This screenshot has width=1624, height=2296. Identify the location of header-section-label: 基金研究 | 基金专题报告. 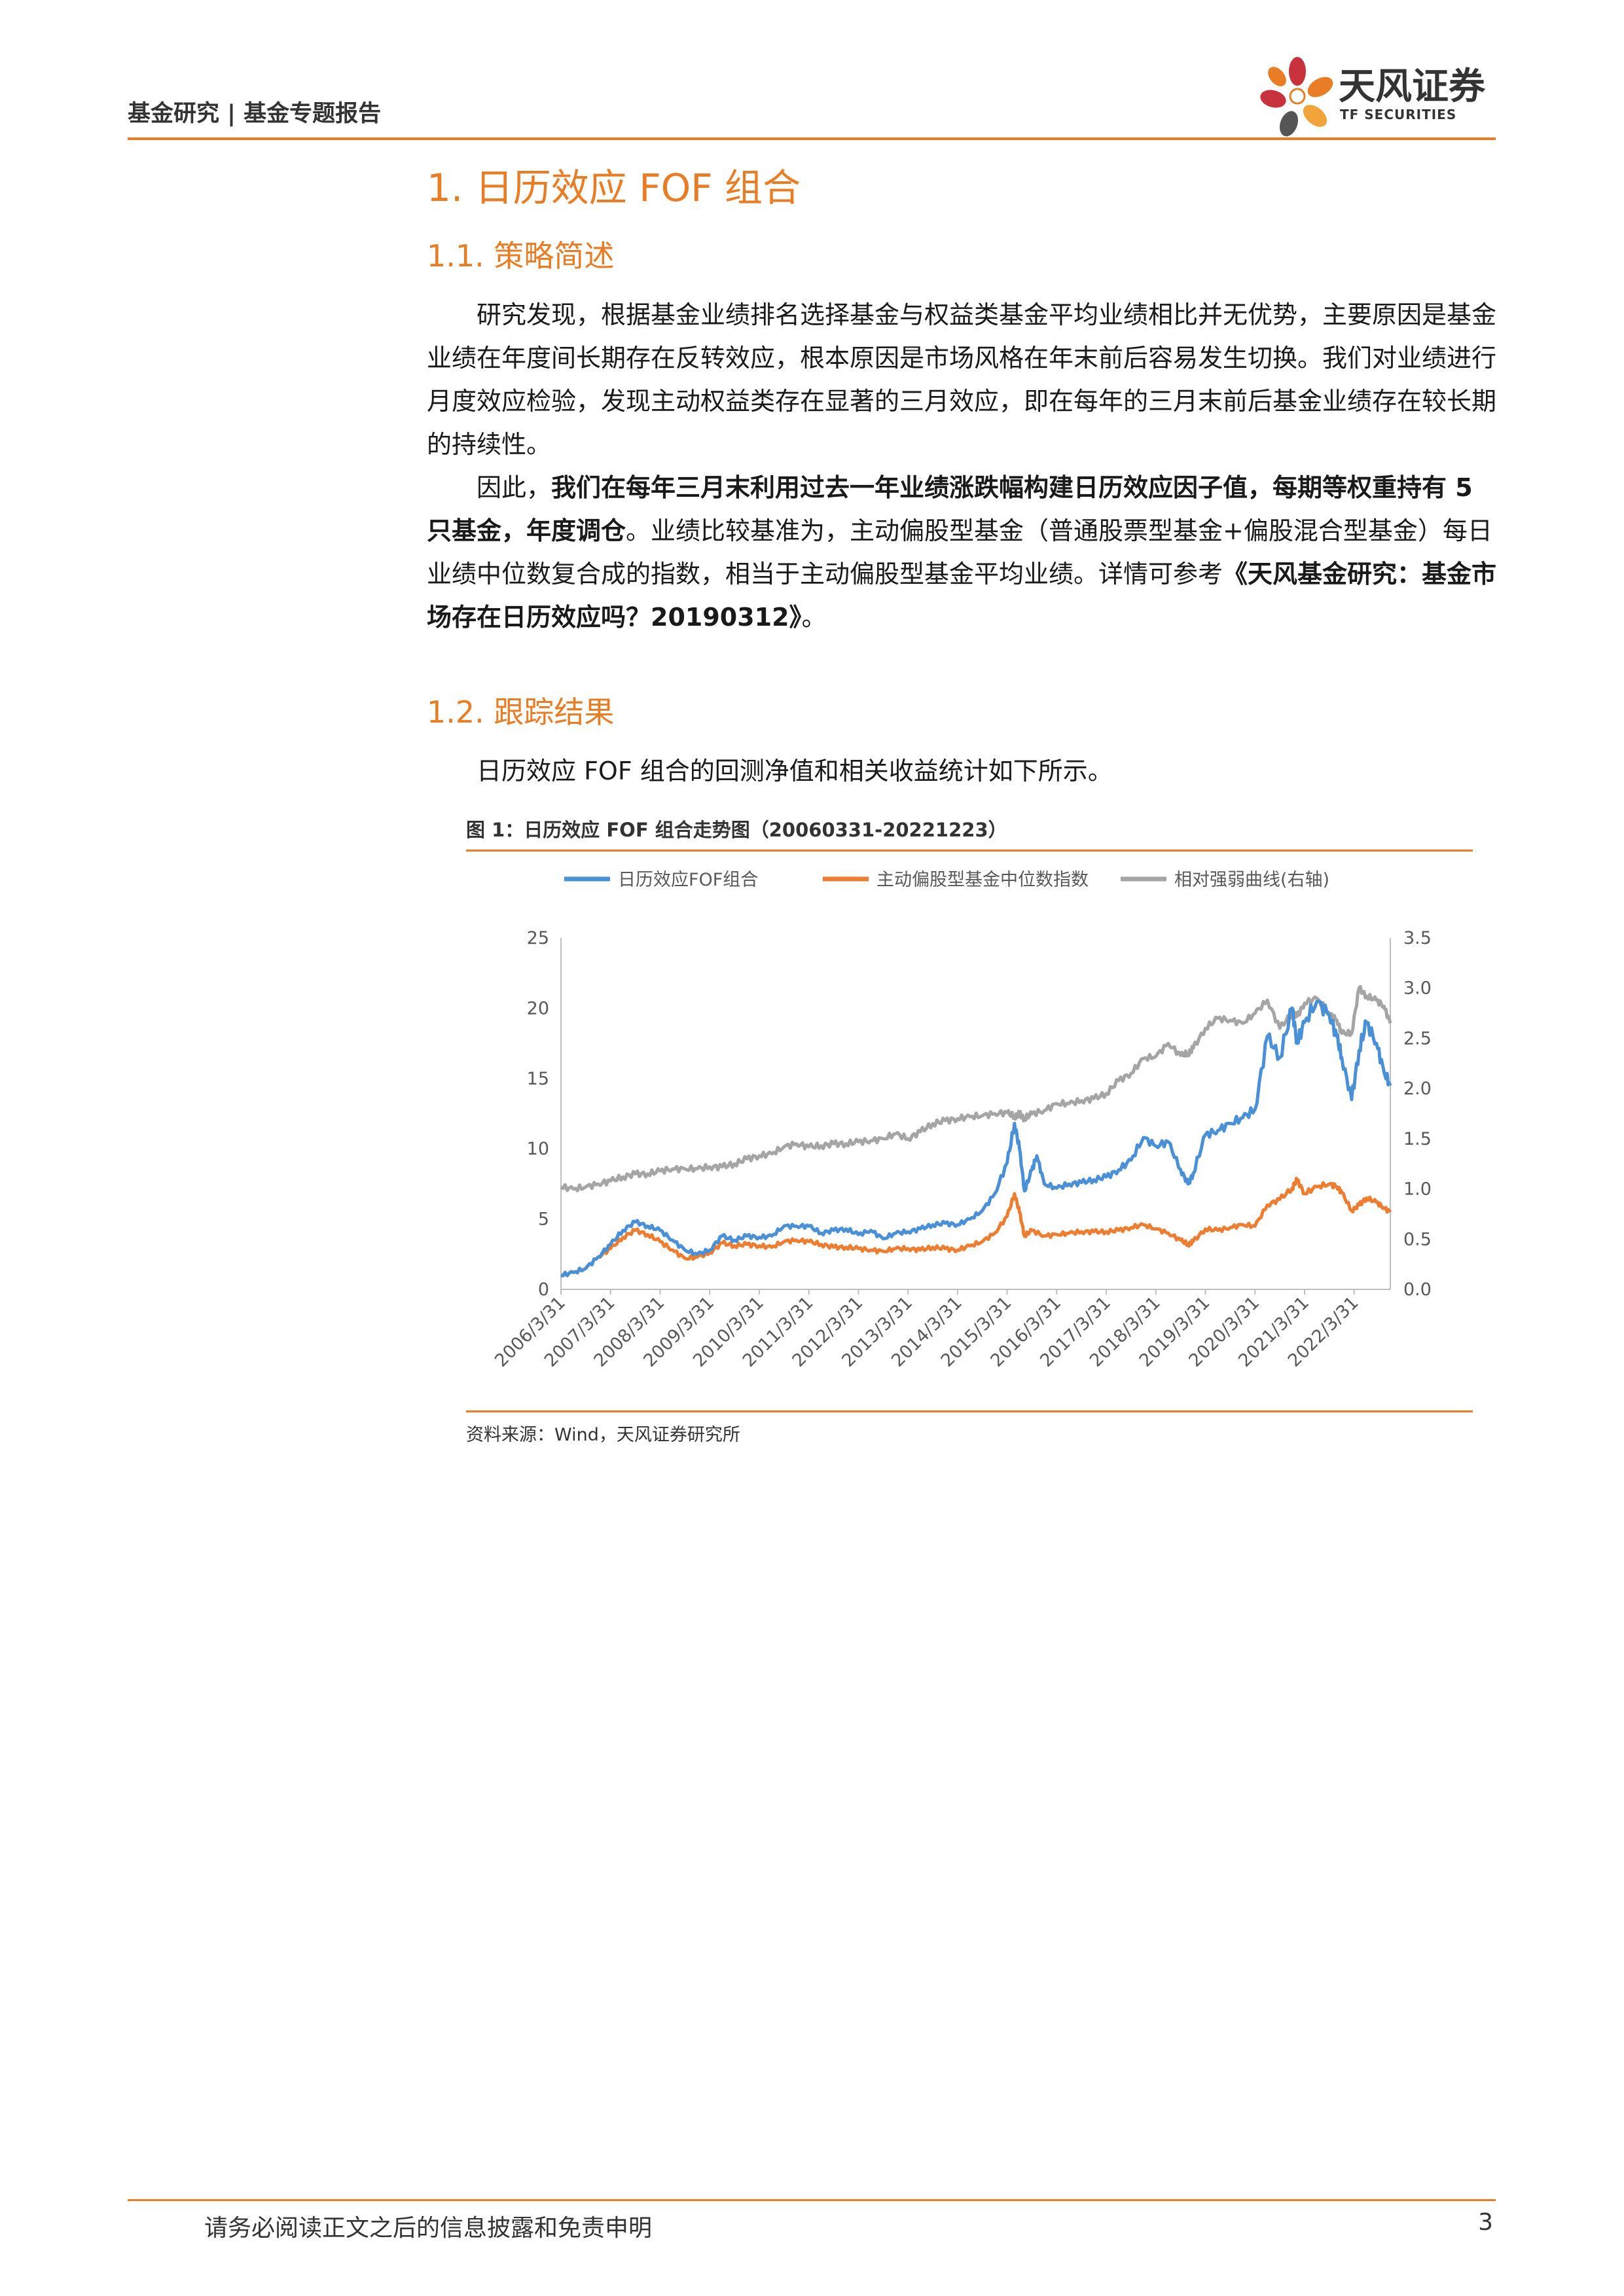
(255, 114).